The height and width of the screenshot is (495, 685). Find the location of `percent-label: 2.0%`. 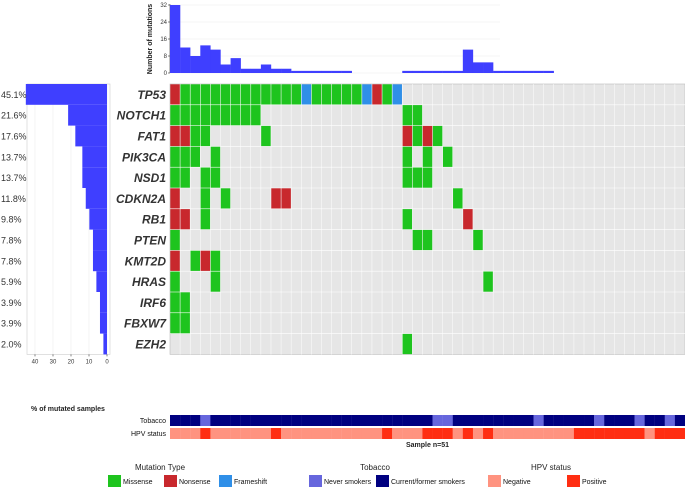

percent-label: 2.0% is located at coordinates (11, 345).